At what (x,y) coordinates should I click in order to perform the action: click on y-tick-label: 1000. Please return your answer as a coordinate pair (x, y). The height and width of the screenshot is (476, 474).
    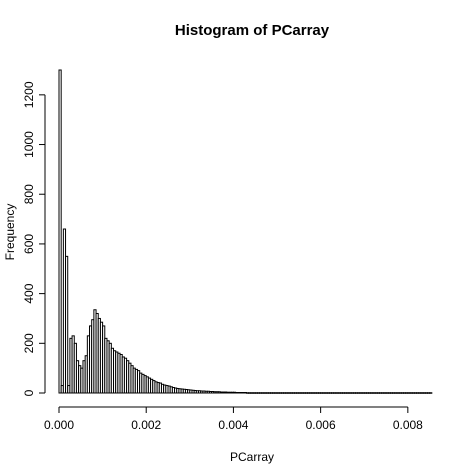
    Looking at the image, I should click on (29, 144).